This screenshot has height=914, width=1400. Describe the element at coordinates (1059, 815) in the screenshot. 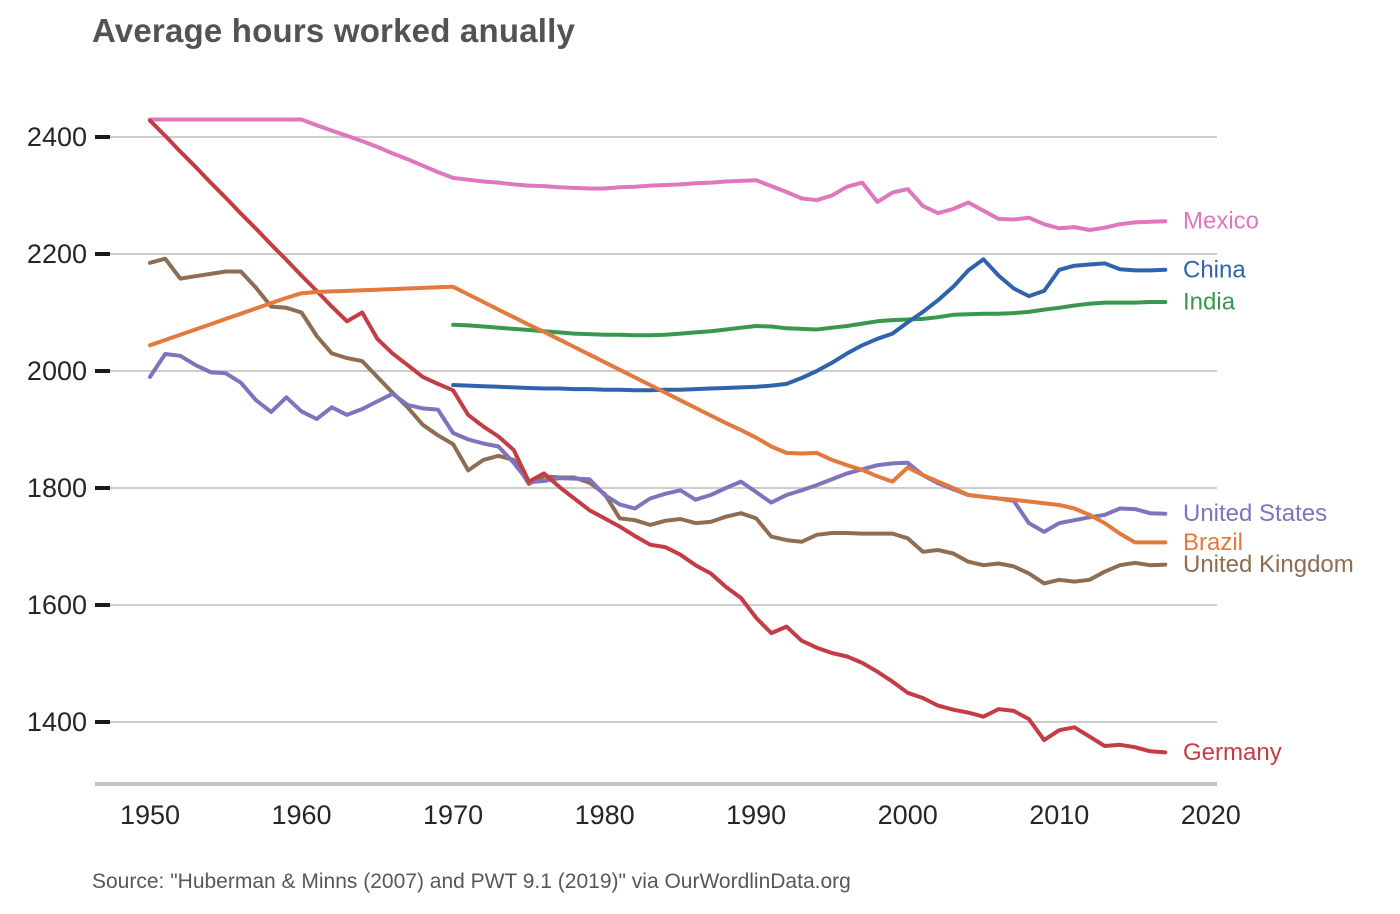

I see `x-tick-label: 2010` at that location.